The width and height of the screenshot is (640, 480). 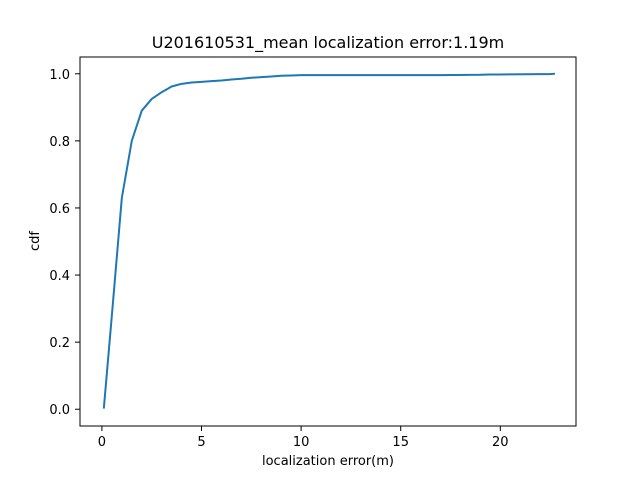 What do you see at coordinates (201, 442) in the screenshot?
I see `x-tick-label: 5` at bounding box center [201, 442].